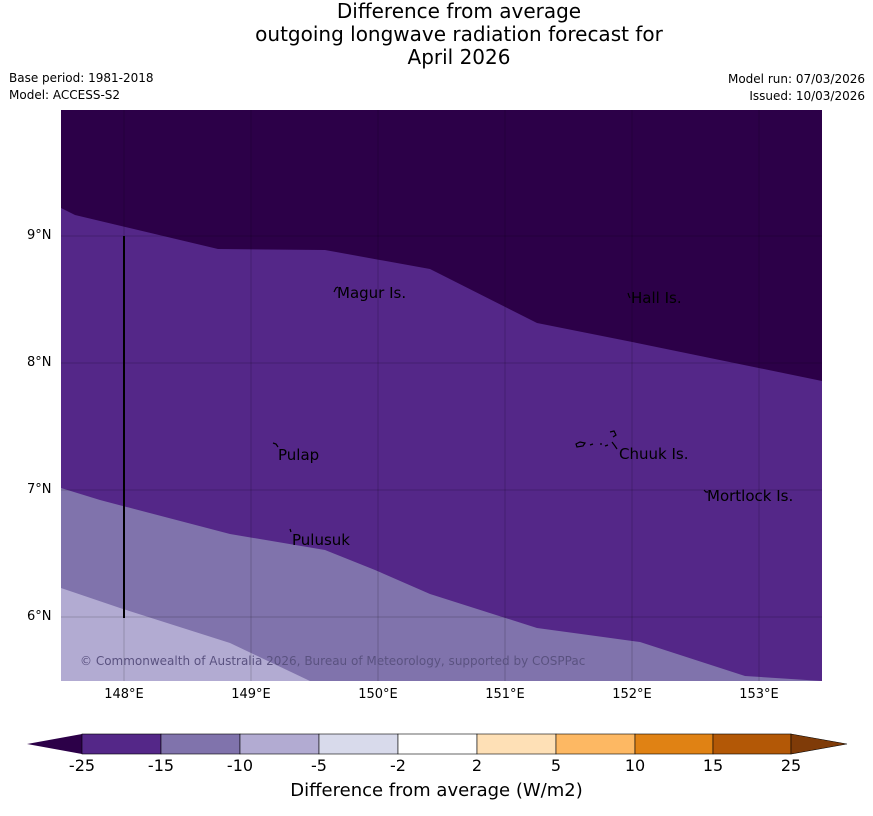 Image resolution: width=873 pixels, height=816 pixels. What do you see at coordinates (398, 765) in the screenshot?
I see `colorbar-tick-label: -2` at bounding box center [398, 765].